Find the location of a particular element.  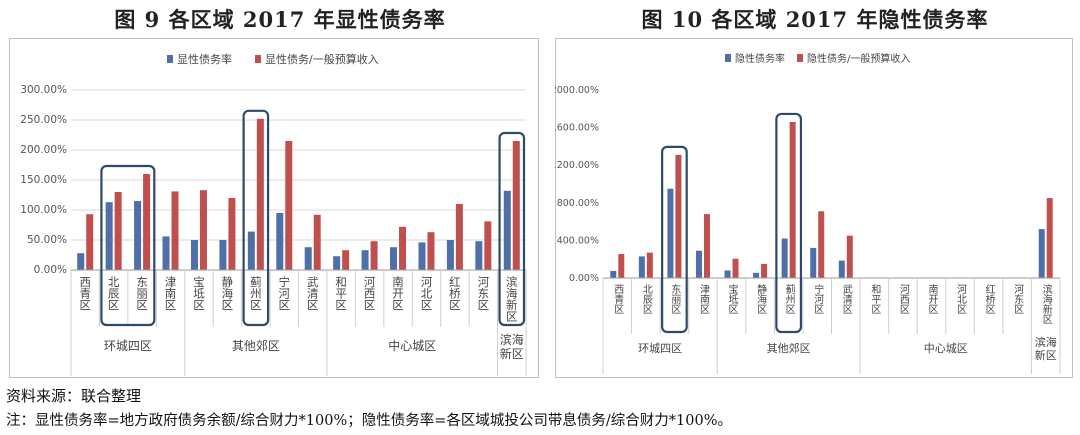

group-label-其他郊区: 其他郊区 is located at coordinates (256, 346).